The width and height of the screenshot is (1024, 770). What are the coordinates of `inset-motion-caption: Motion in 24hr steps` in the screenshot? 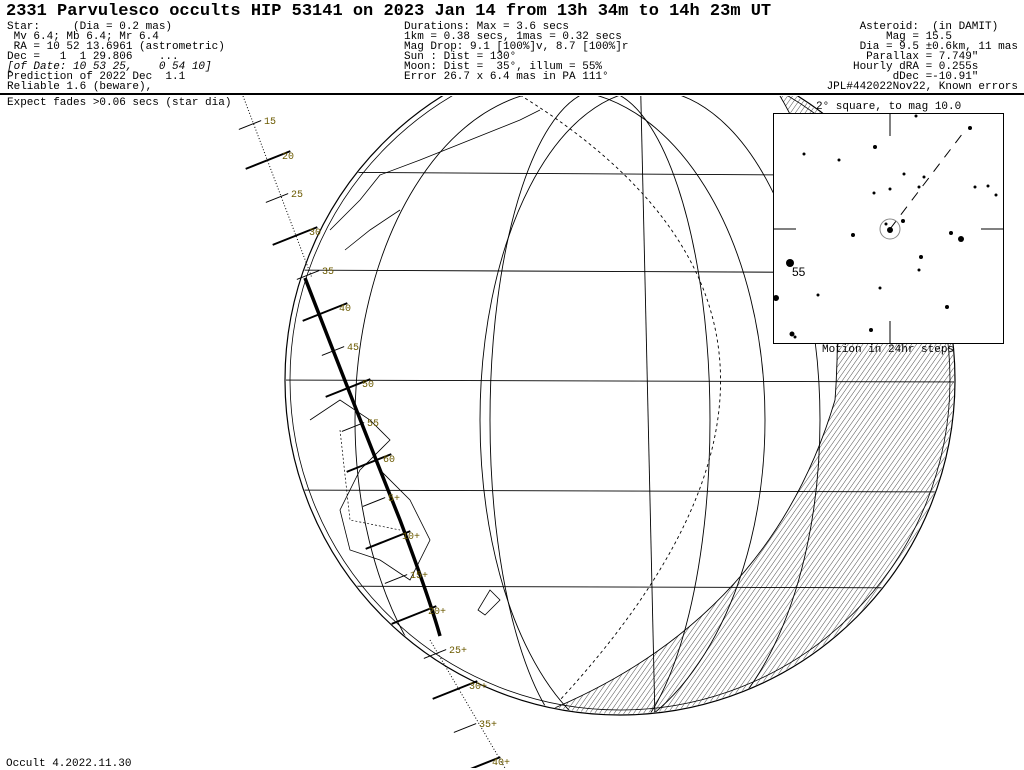 It's located at (888, 350).